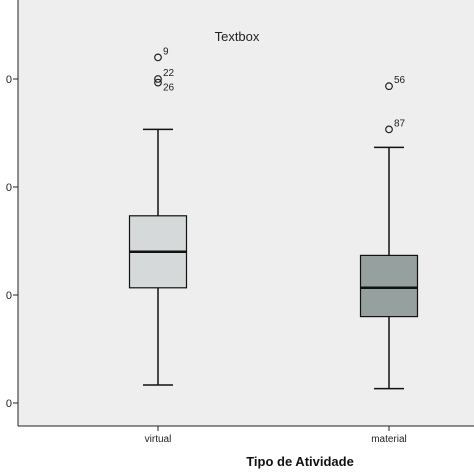 The image size is (474, 474). What do you see at coordinates (300, 461) in the screenshot?
I see `x-axis-title: Tipo de Atividade` at bounding box center [300, 461].